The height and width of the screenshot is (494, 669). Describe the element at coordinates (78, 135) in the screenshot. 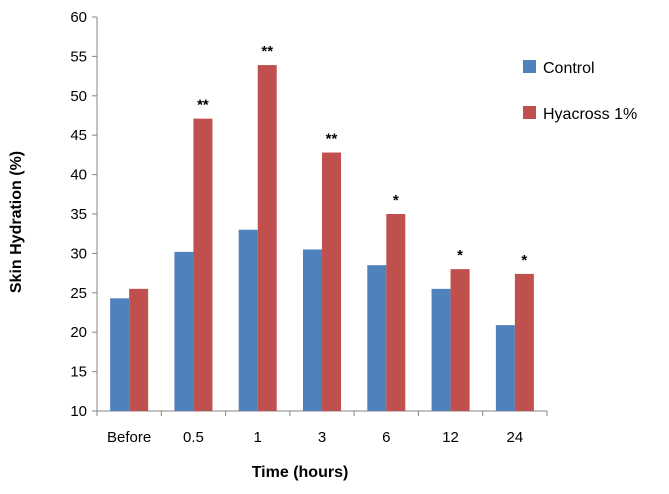

I see `y-tick-label: 45` at that location.